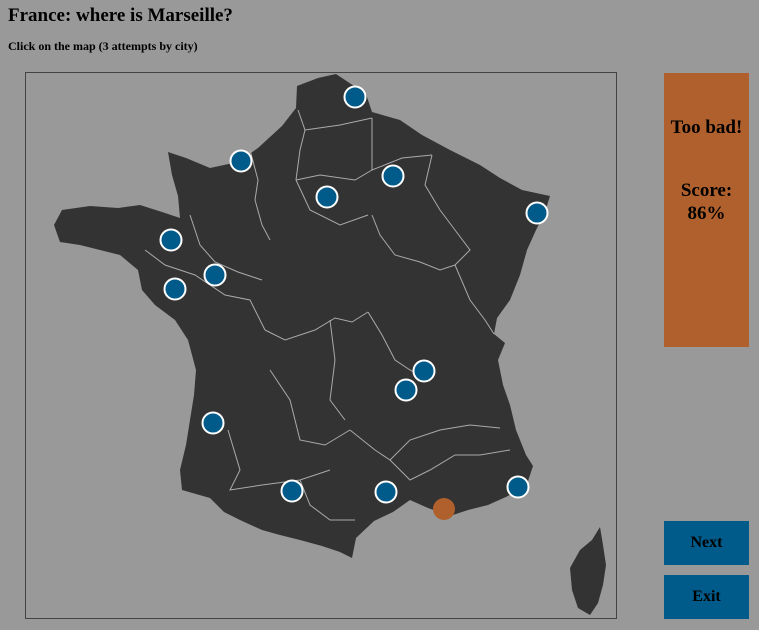  What do you see at coordinates (706, 597) in the screenshot?
I see `exit-button: Exit` at bounding box center [706, 597].